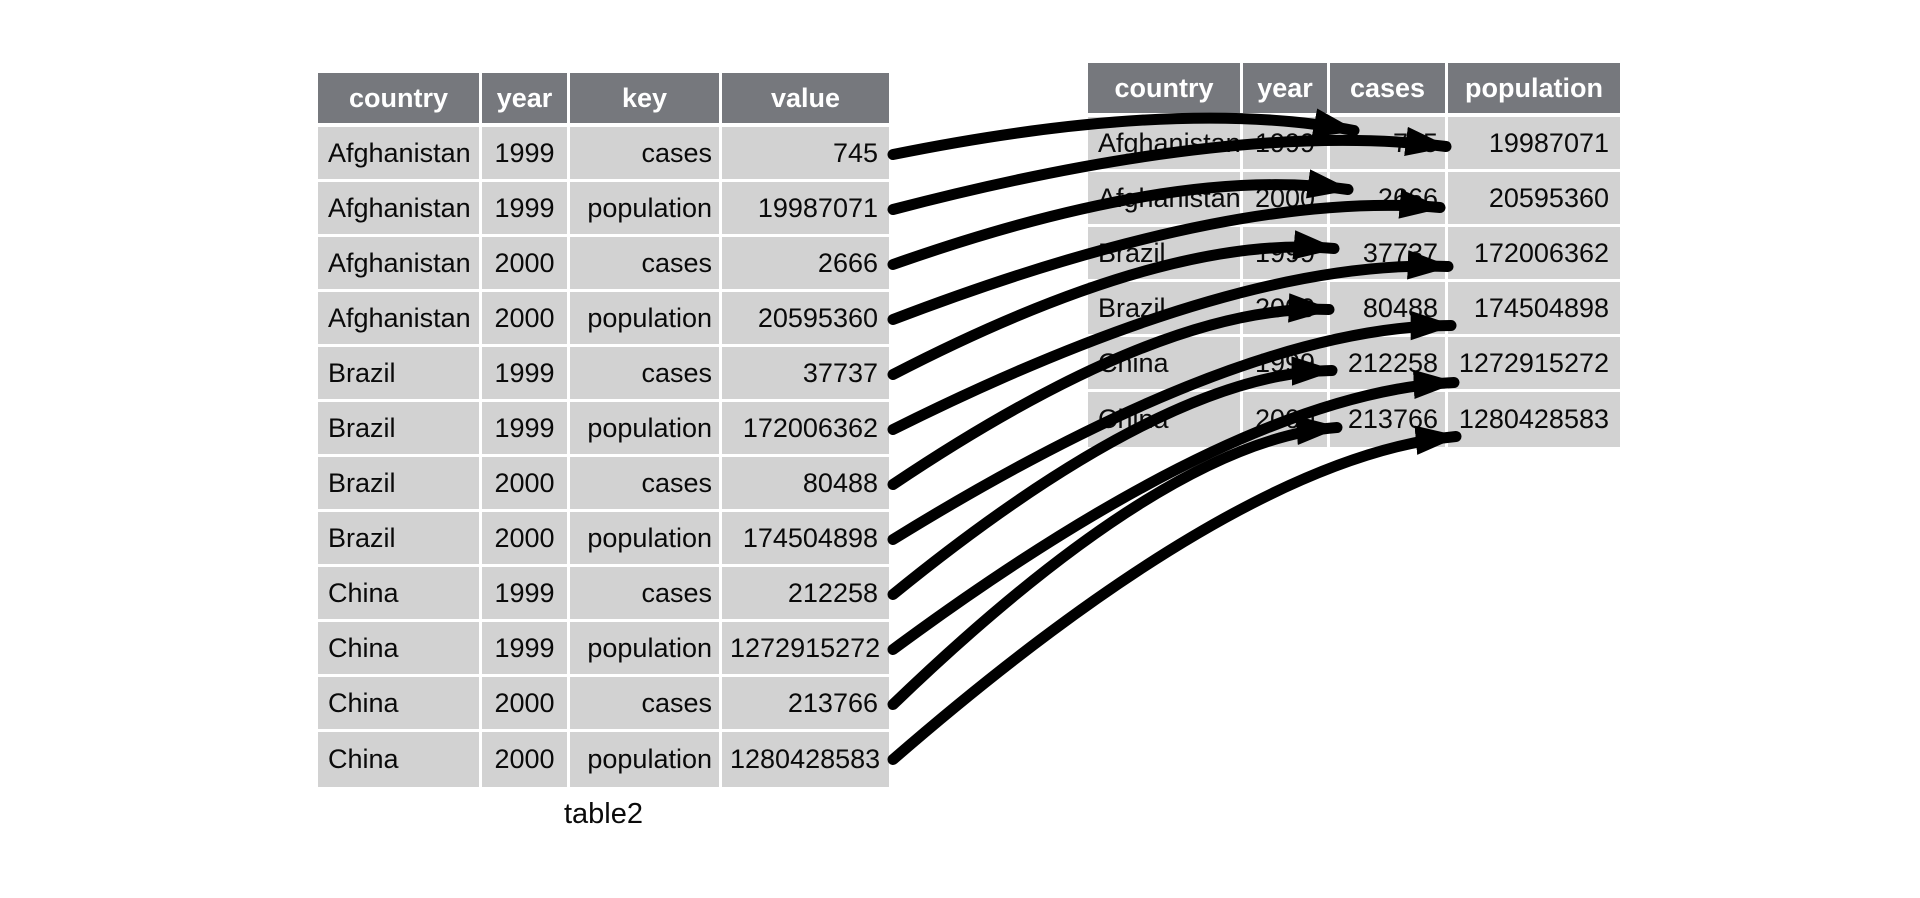  Describe the element at coordinates (805, 154) in the screenshot. I see `table2-cell-value: 745` at that location.